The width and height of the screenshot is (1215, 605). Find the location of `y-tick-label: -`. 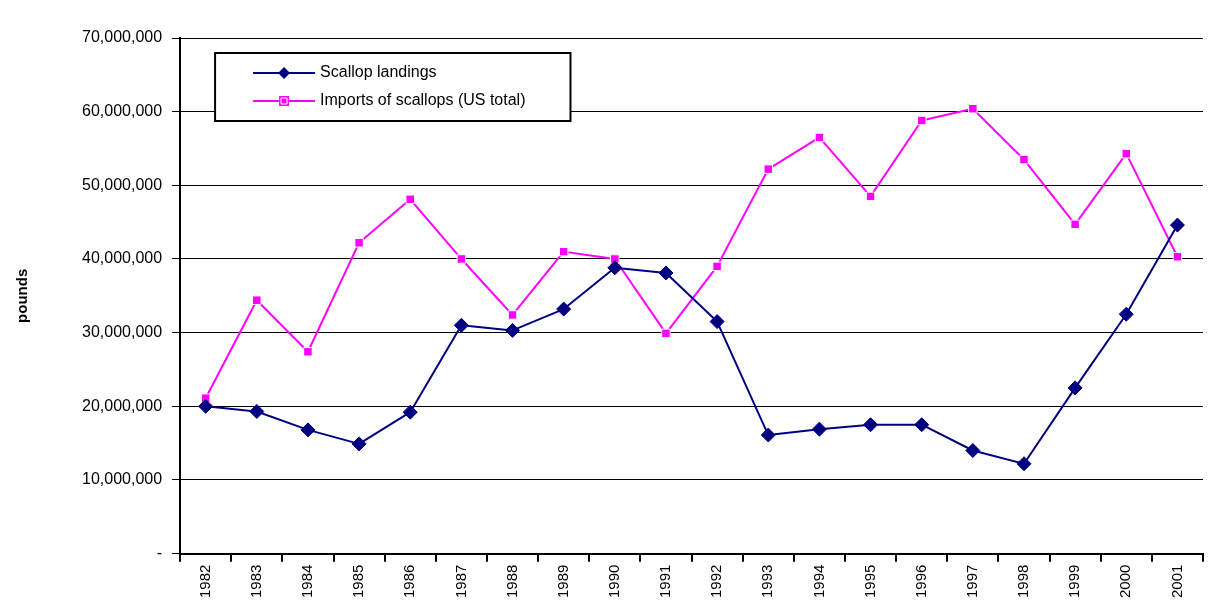

y-tick-label: - is located at coordinates (159, 553).